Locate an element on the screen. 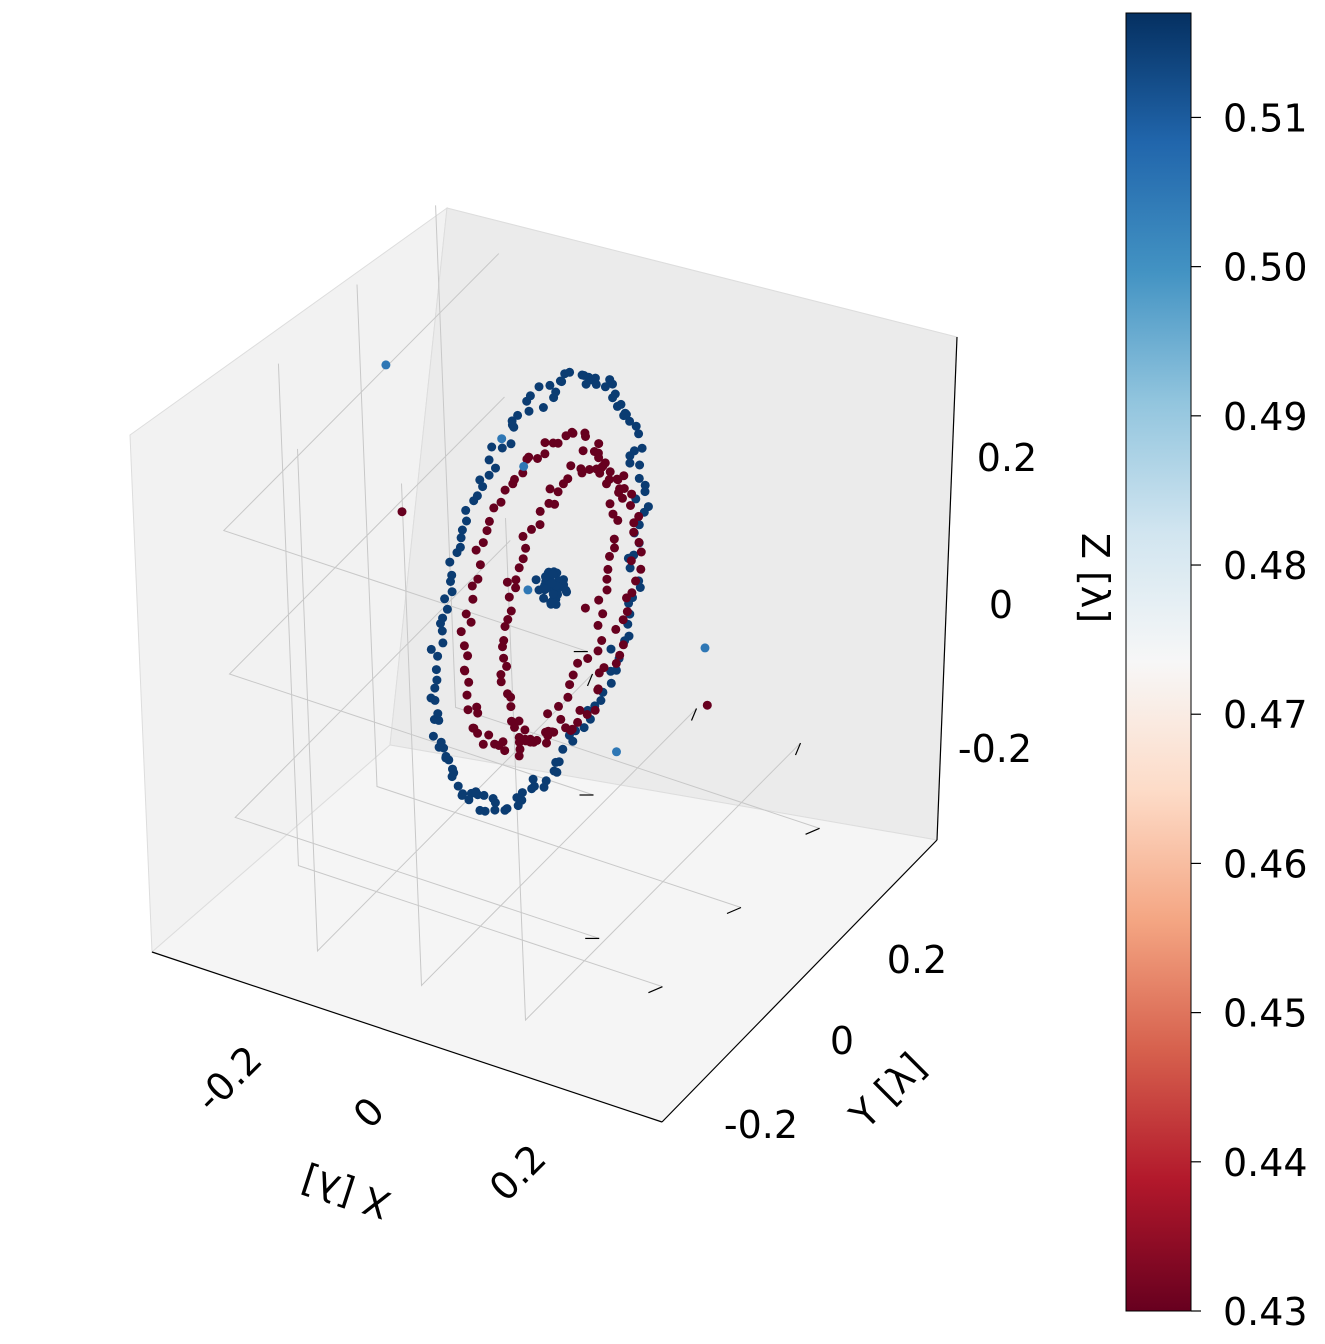 Image resolution: width=1325 pixels, height=1344 pixels. x-axis-line is located at coordinates (407, 1037).